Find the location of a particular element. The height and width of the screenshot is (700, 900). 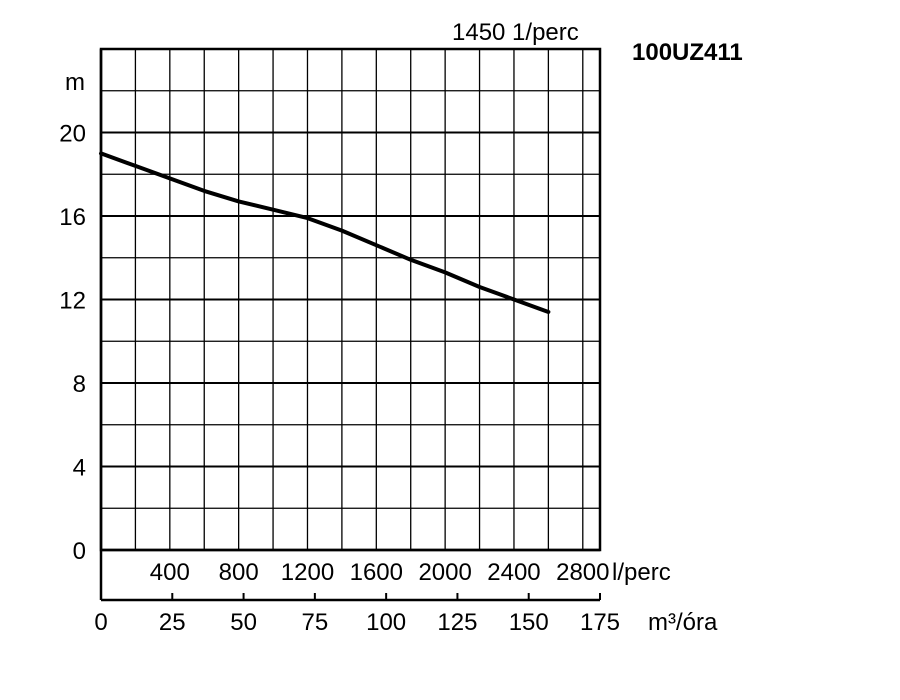

x-bottom-tick-label: 25 is located at coordinates (172, 622).